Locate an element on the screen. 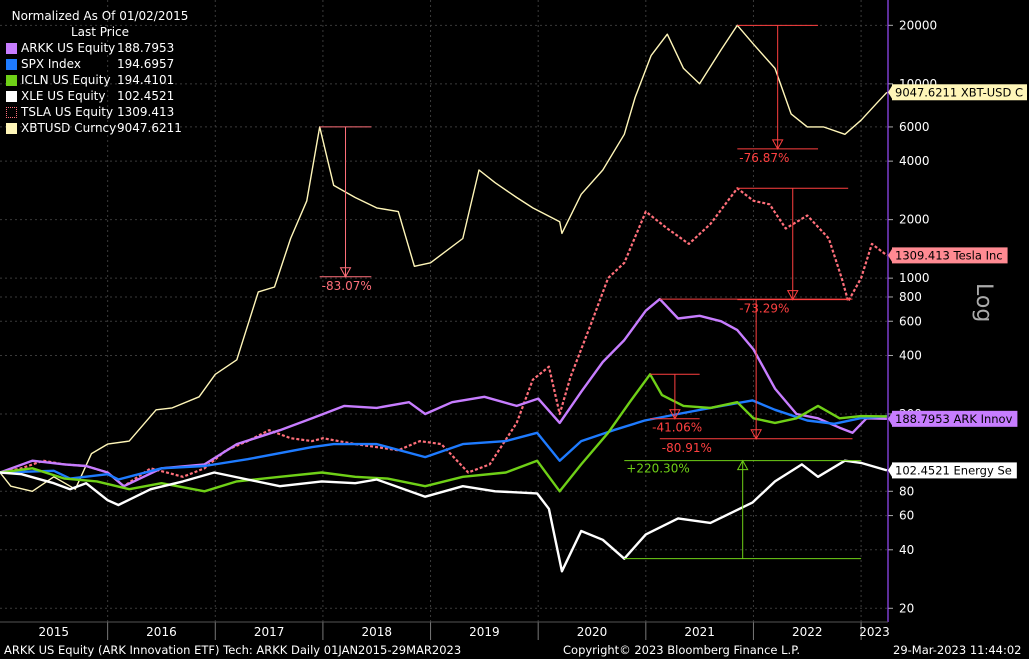  y-tick-label: 4000 is located at coordinates (914, 161).